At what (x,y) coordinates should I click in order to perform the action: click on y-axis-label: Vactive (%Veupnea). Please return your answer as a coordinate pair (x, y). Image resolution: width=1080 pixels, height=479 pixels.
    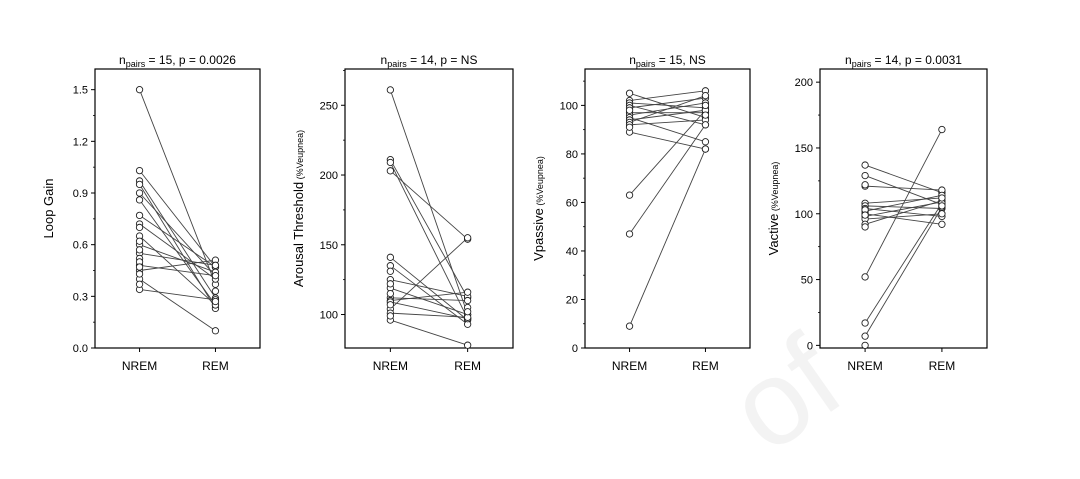
    Looking at the image, I should click on (773, 209).